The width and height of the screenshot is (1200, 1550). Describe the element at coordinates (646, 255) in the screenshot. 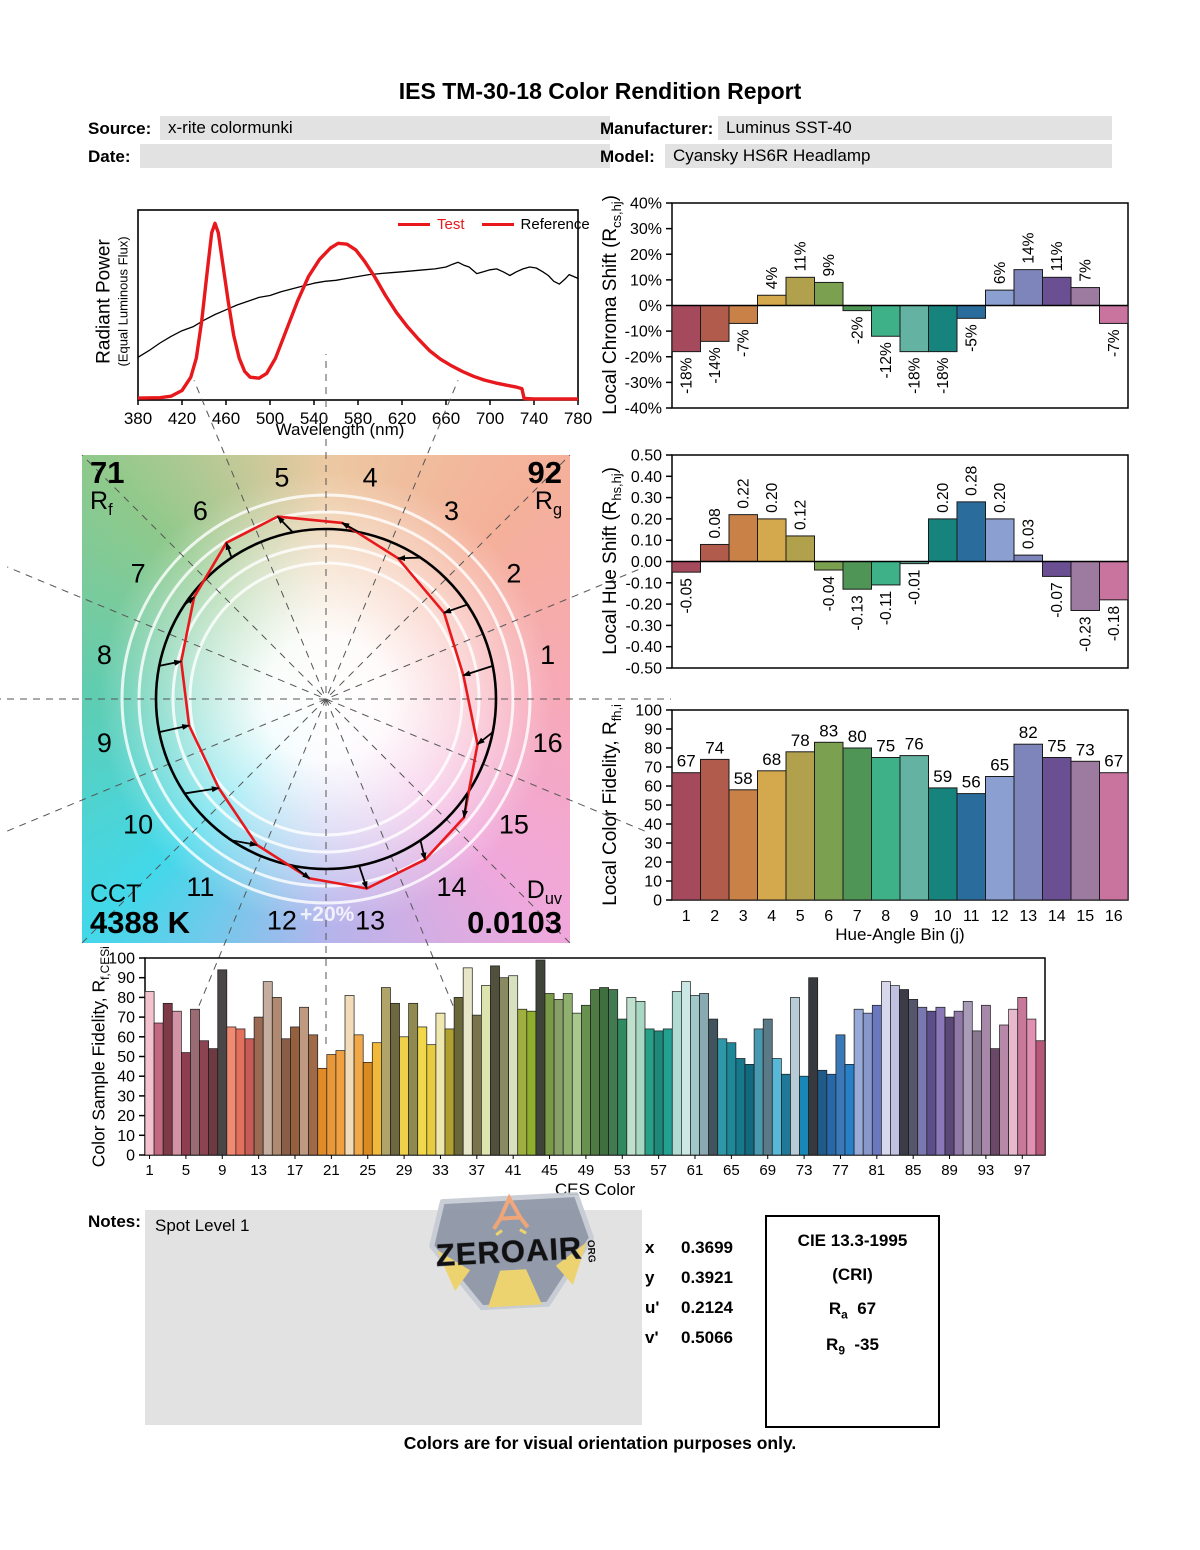

I see `svg-text: 20%` at that location.